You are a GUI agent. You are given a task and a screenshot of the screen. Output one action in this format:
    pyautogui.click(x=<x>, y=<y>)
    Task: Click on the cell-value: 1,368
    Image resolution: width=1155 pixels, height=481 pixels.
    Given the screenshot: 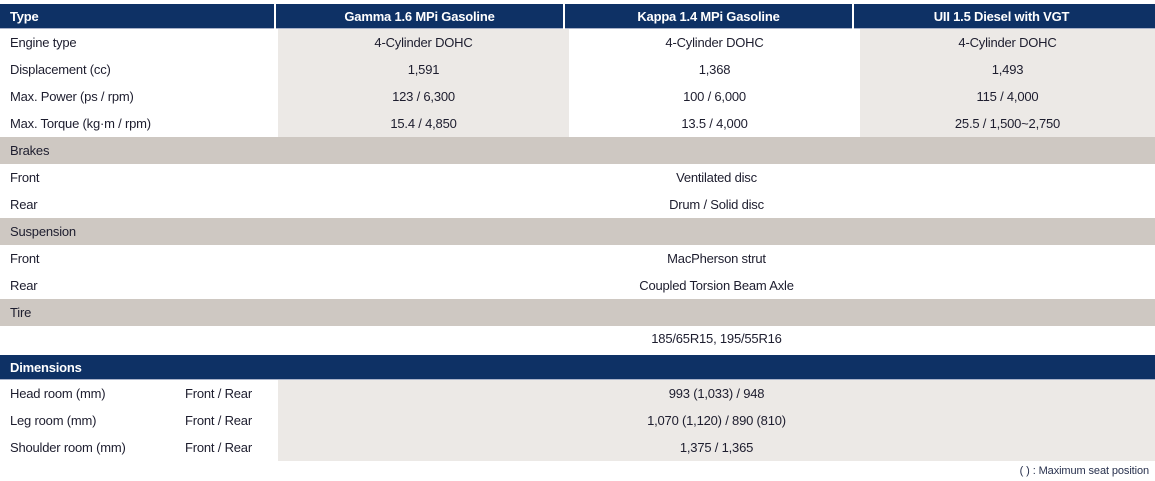 What is the action you would take?
    pyautogui.click(x=714, y=69)
    